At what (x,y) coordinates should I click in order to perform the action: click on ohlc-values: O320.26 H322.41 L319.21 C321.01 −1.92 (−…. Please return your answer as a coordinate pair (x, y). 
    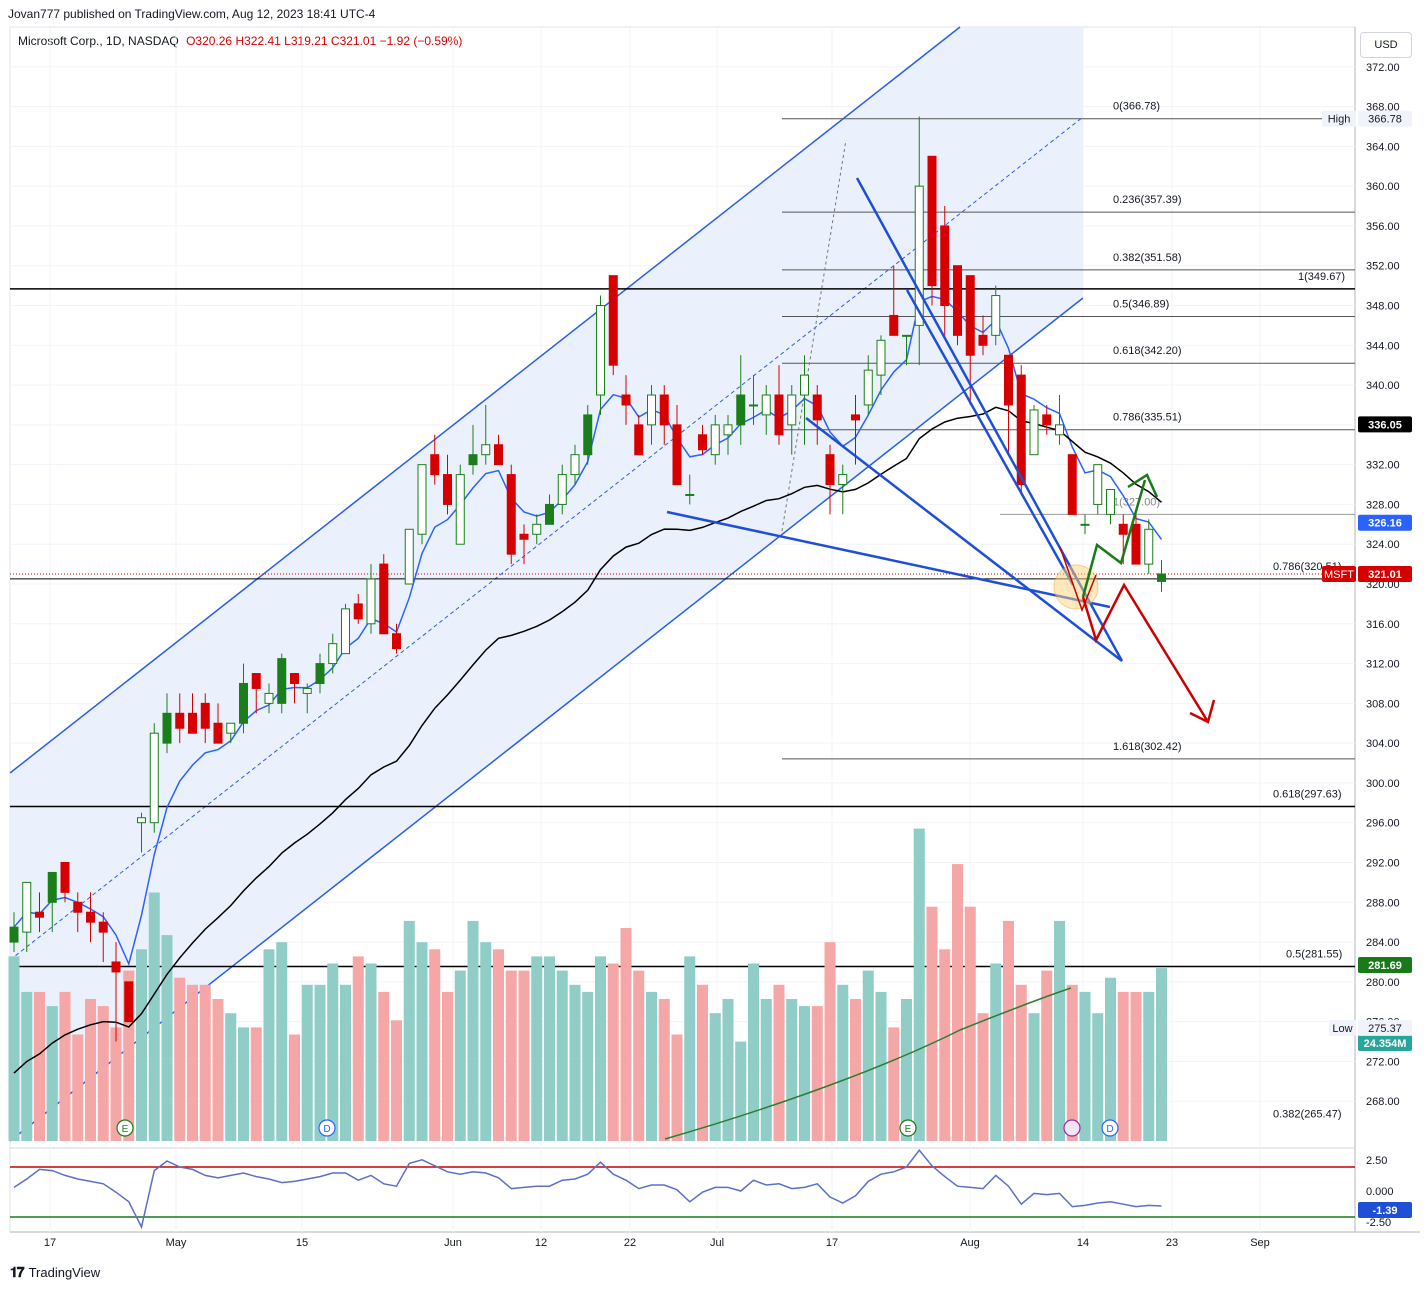
    Looking at the image, I should click on (324, 41).